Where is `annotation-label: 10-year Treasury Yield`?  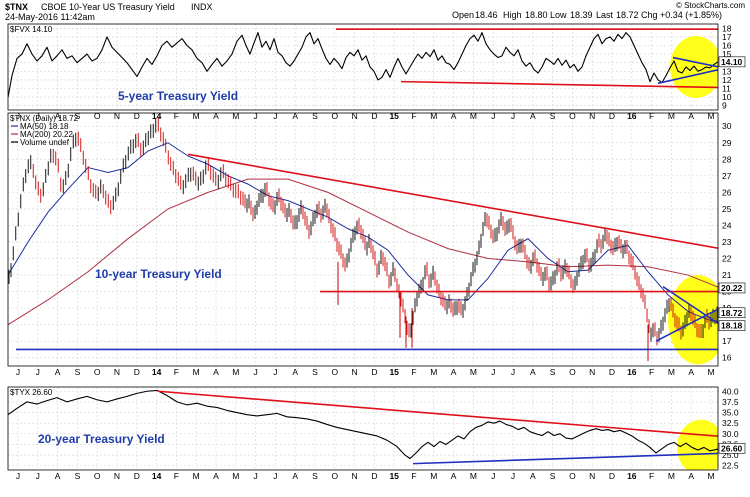
annotation-label: 10-year Treasury Yield is located at coordinates (158, 274).